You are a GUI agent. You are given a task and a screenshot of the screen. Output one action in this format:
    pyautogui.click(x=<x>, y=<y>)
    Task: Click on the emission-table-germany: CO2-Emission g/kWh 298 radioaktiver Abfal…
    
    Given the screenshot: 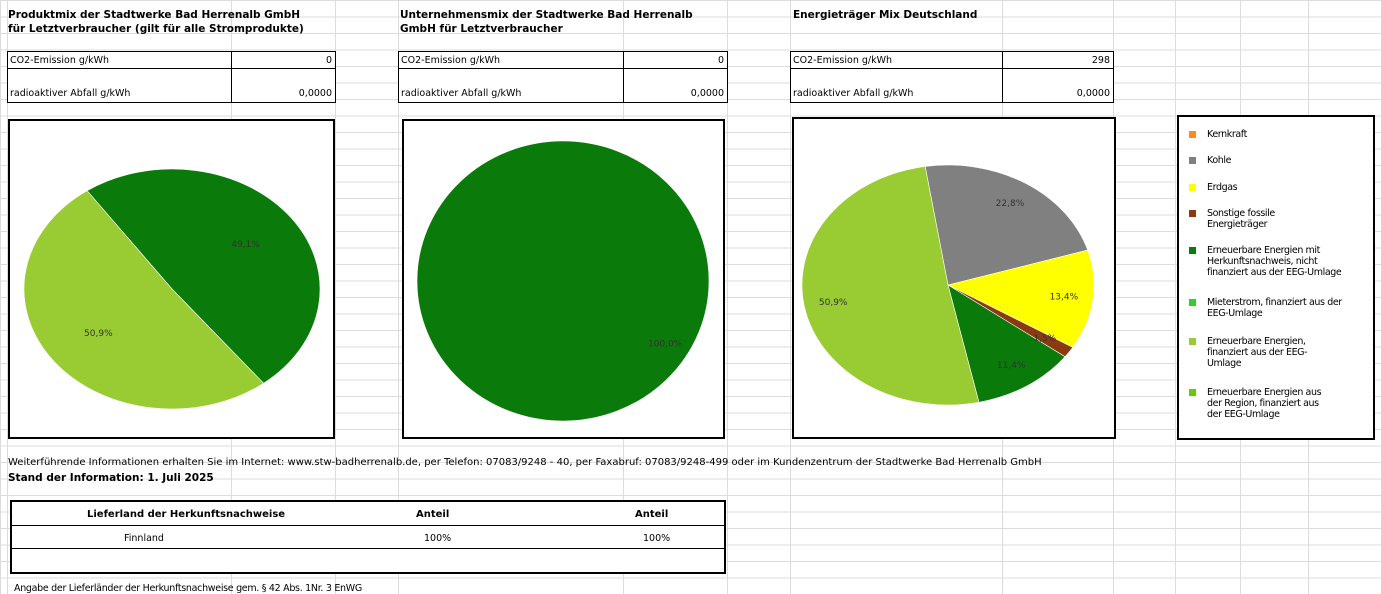 What is the action you would take?
    pyautogui.click(x=952, y=77)
    